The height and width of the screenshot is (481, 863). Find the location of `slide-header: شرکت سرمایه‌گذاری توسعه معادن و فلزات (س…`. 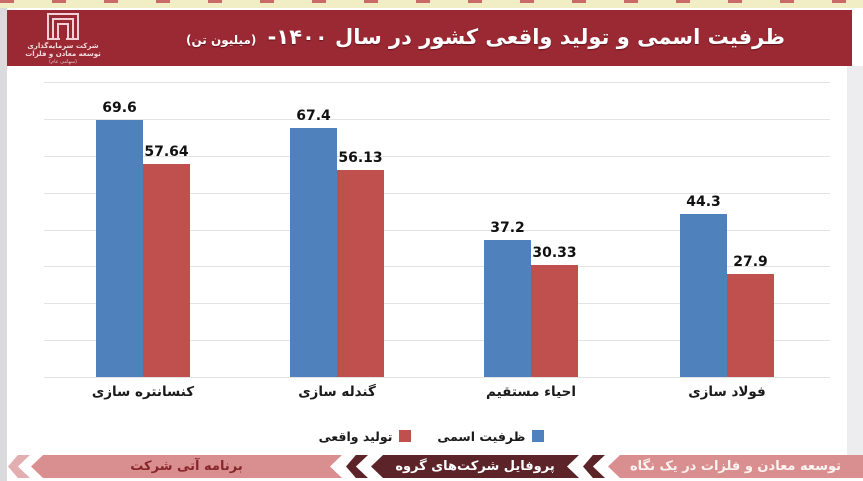

slide-header: شرکت سرمایه‌گذاری توسعه معادن و فلزات (س… is located at coordinates (429, 38).